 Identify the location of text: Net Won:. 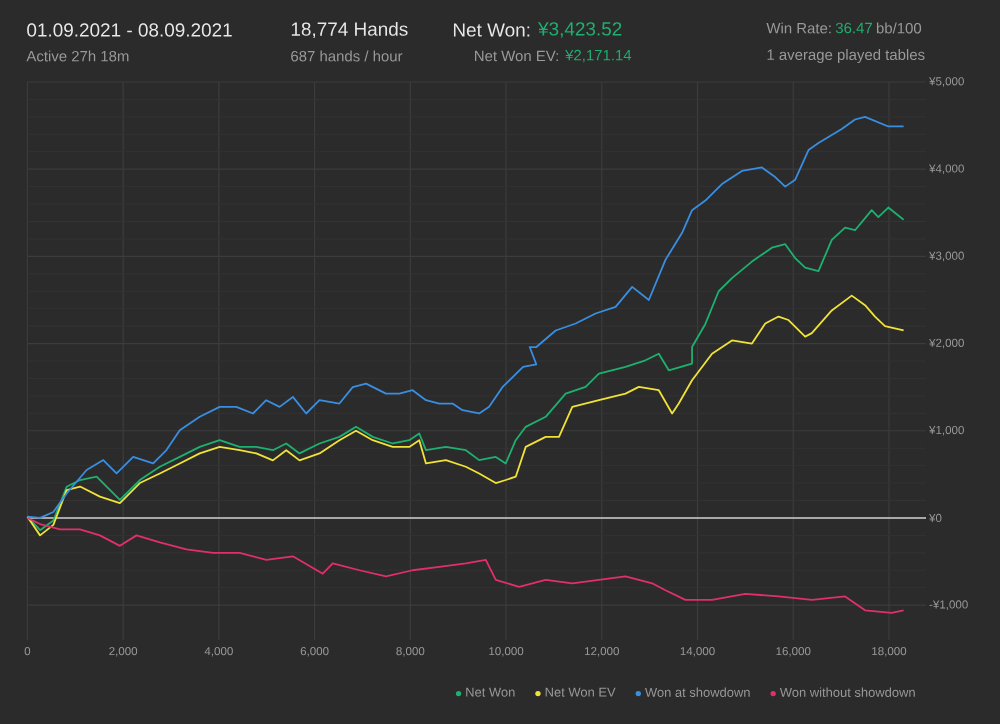
(491, 30).